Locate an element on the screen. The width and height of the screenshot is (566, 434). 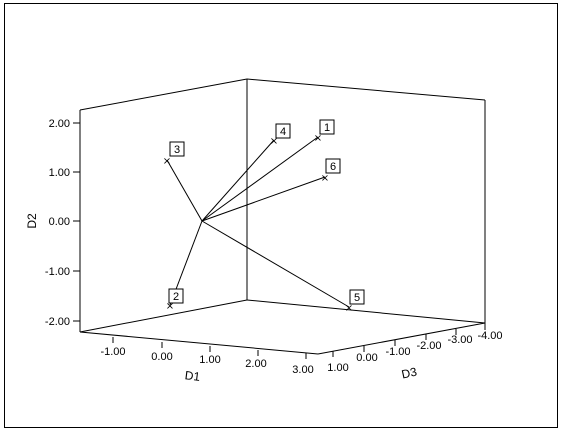
point-label: 3 is located at coordinates (177, 150).